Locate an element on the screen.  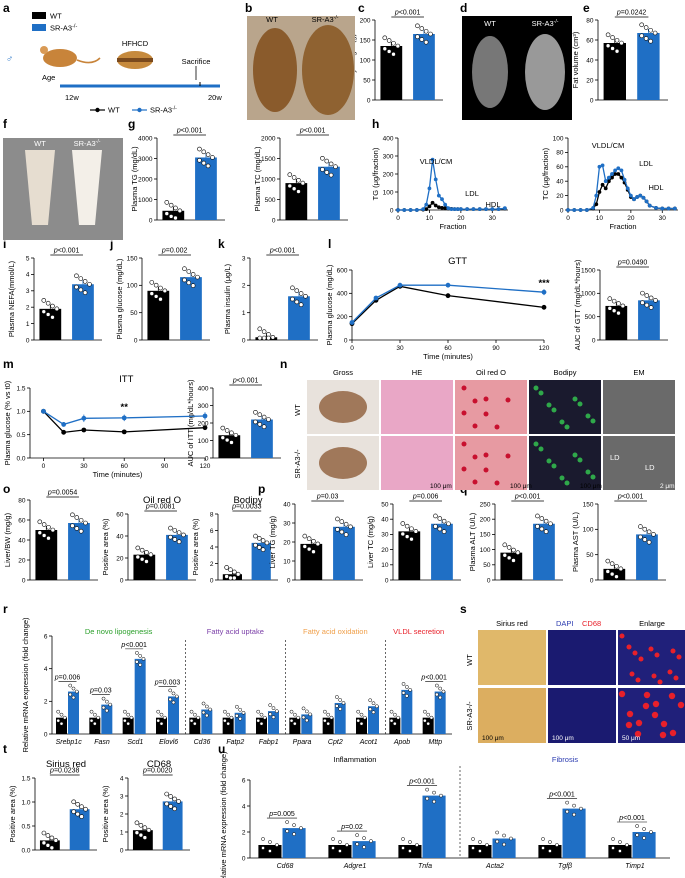
chart-o3-y-tick-label: 8 is located at coordinates (212, 514).